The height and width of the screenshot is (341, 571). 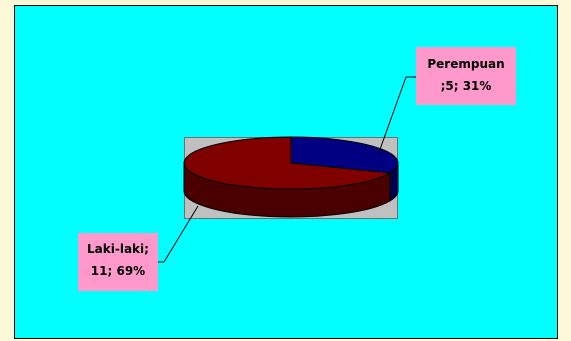 I want to click on data-label-perempuan-value: ;5; 31%, so click(x=466, y=86).